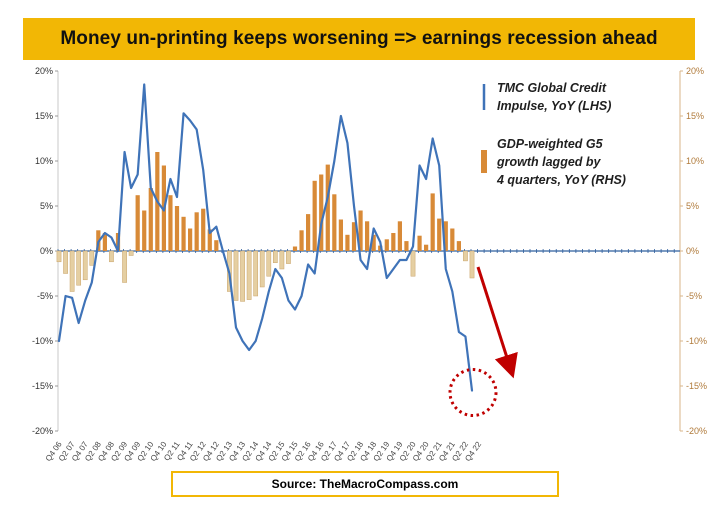 This screenshot has width=724, height=514. I want to click on right-tick-label: 0%, so click(692, 251).